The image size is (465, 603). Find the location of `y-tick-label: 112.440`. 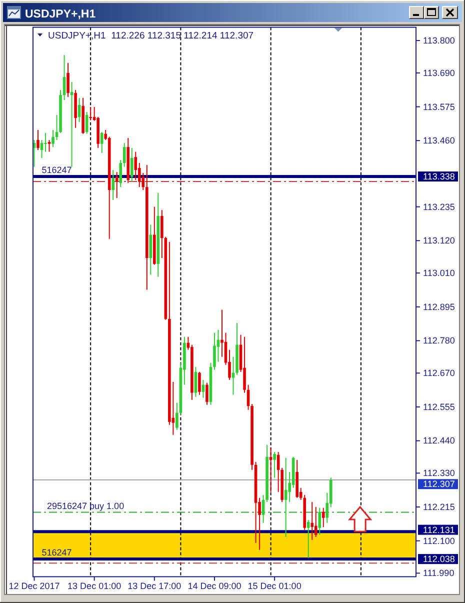

y-tick-label: 112.440 is located at coordinates (439, 441).